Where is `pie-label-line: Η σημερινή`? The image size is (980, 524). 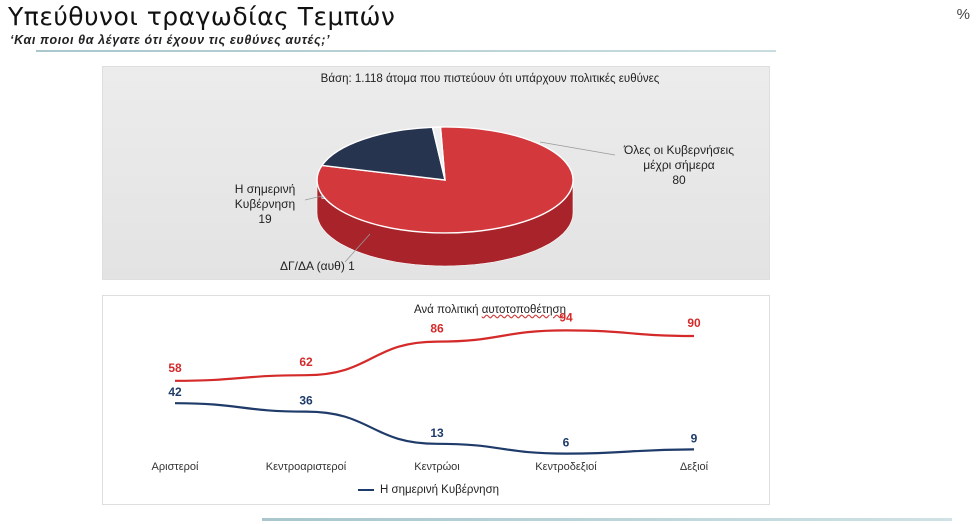
pie-label-line: Η σημερινή is located at coordinates (265, 189).